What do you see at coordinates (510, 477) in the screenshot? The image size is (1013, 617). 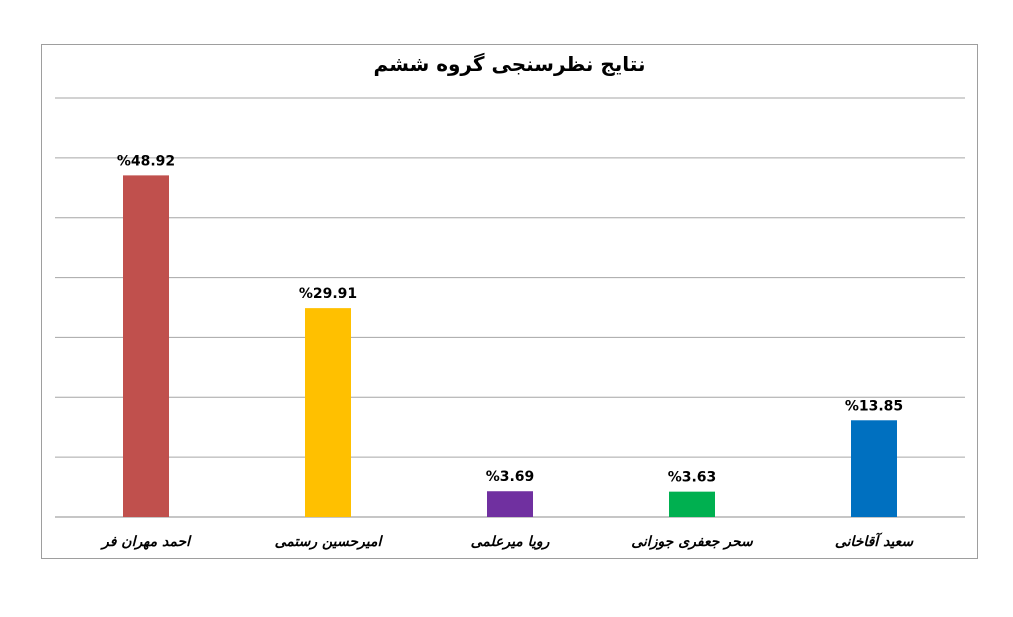 I see `data-label: %3.69` at bounding box center [510, 477].